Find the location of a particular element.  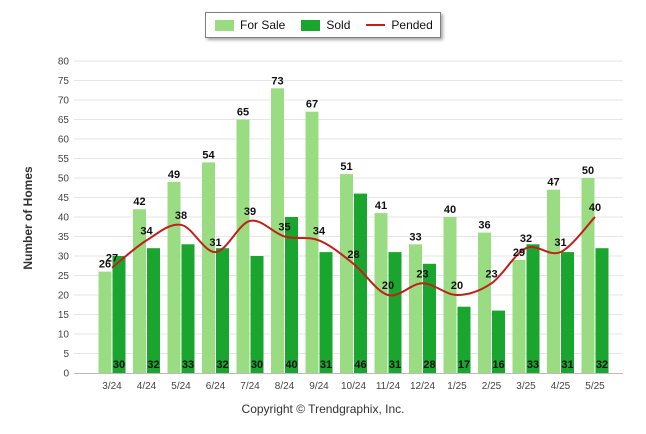

for-sale-swatch-icon is located at coordinates (224, 25).